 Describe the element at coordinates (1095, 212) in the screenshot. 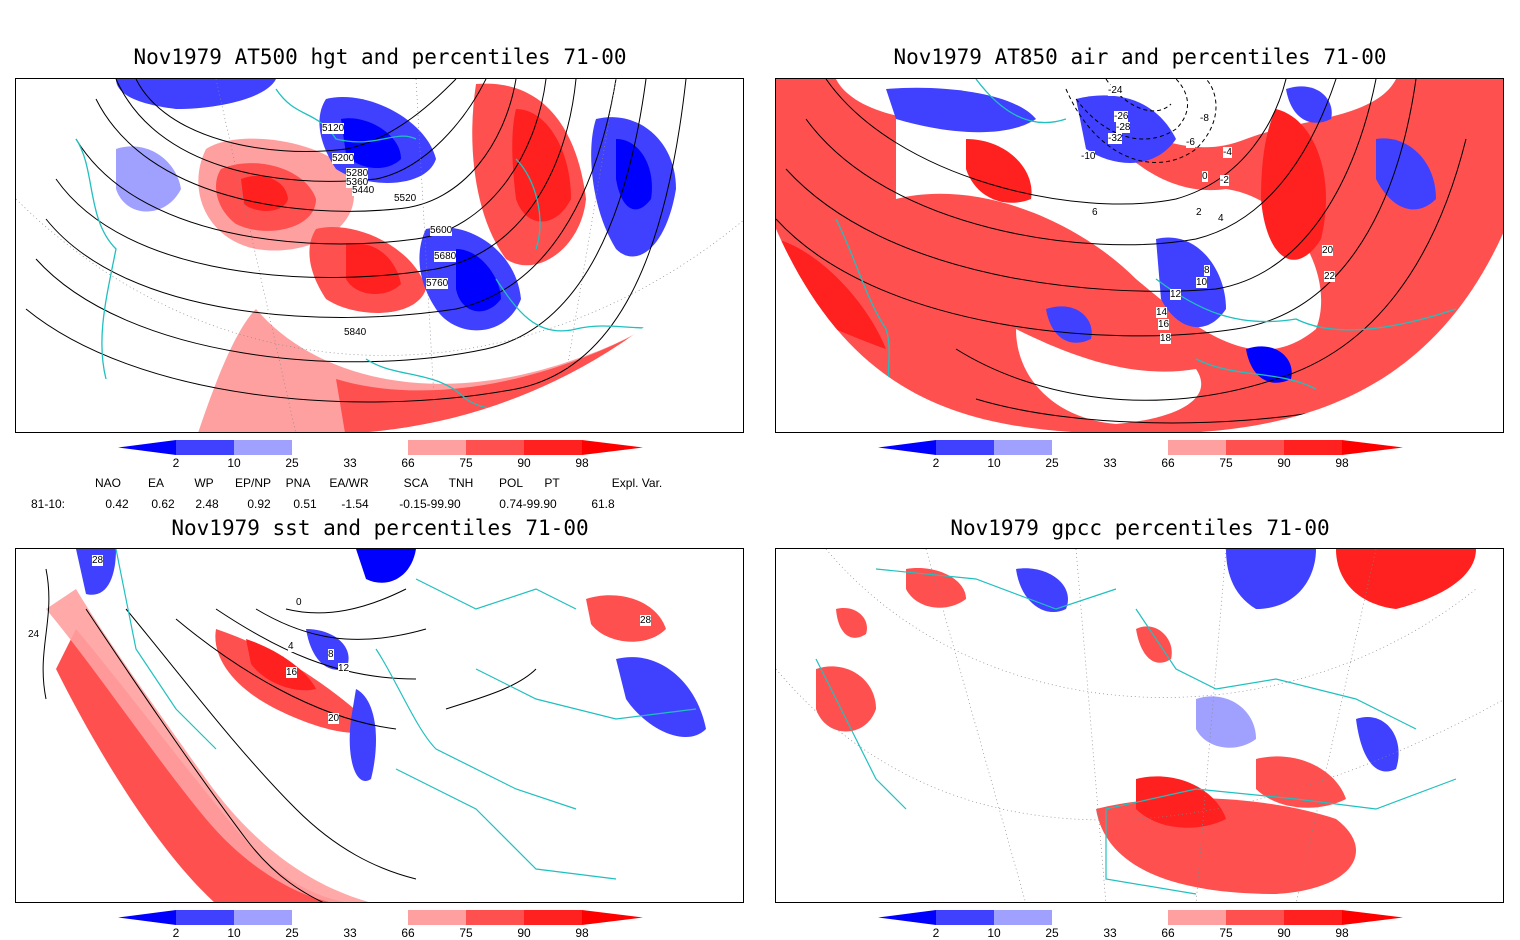

I see `contour-label: 6` at that location.